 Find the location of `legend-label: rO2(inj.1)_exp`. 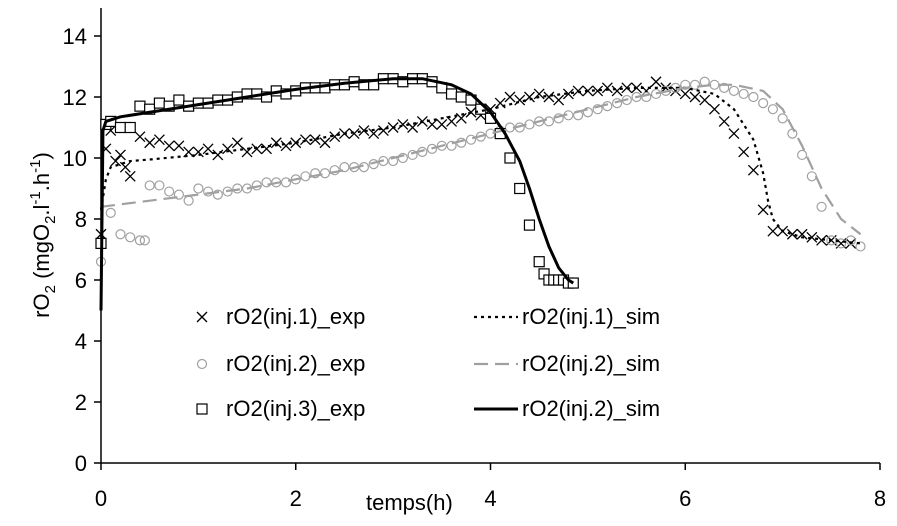

legend-label: rO2(inj.1)_exp is located at coordinates (295, 316).